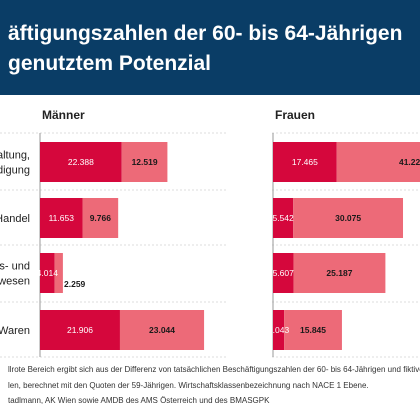 Image resolution: width=420 pixels, height=420 pixels. I want to click on data-label-actual: 3.043, so click(279, 330).